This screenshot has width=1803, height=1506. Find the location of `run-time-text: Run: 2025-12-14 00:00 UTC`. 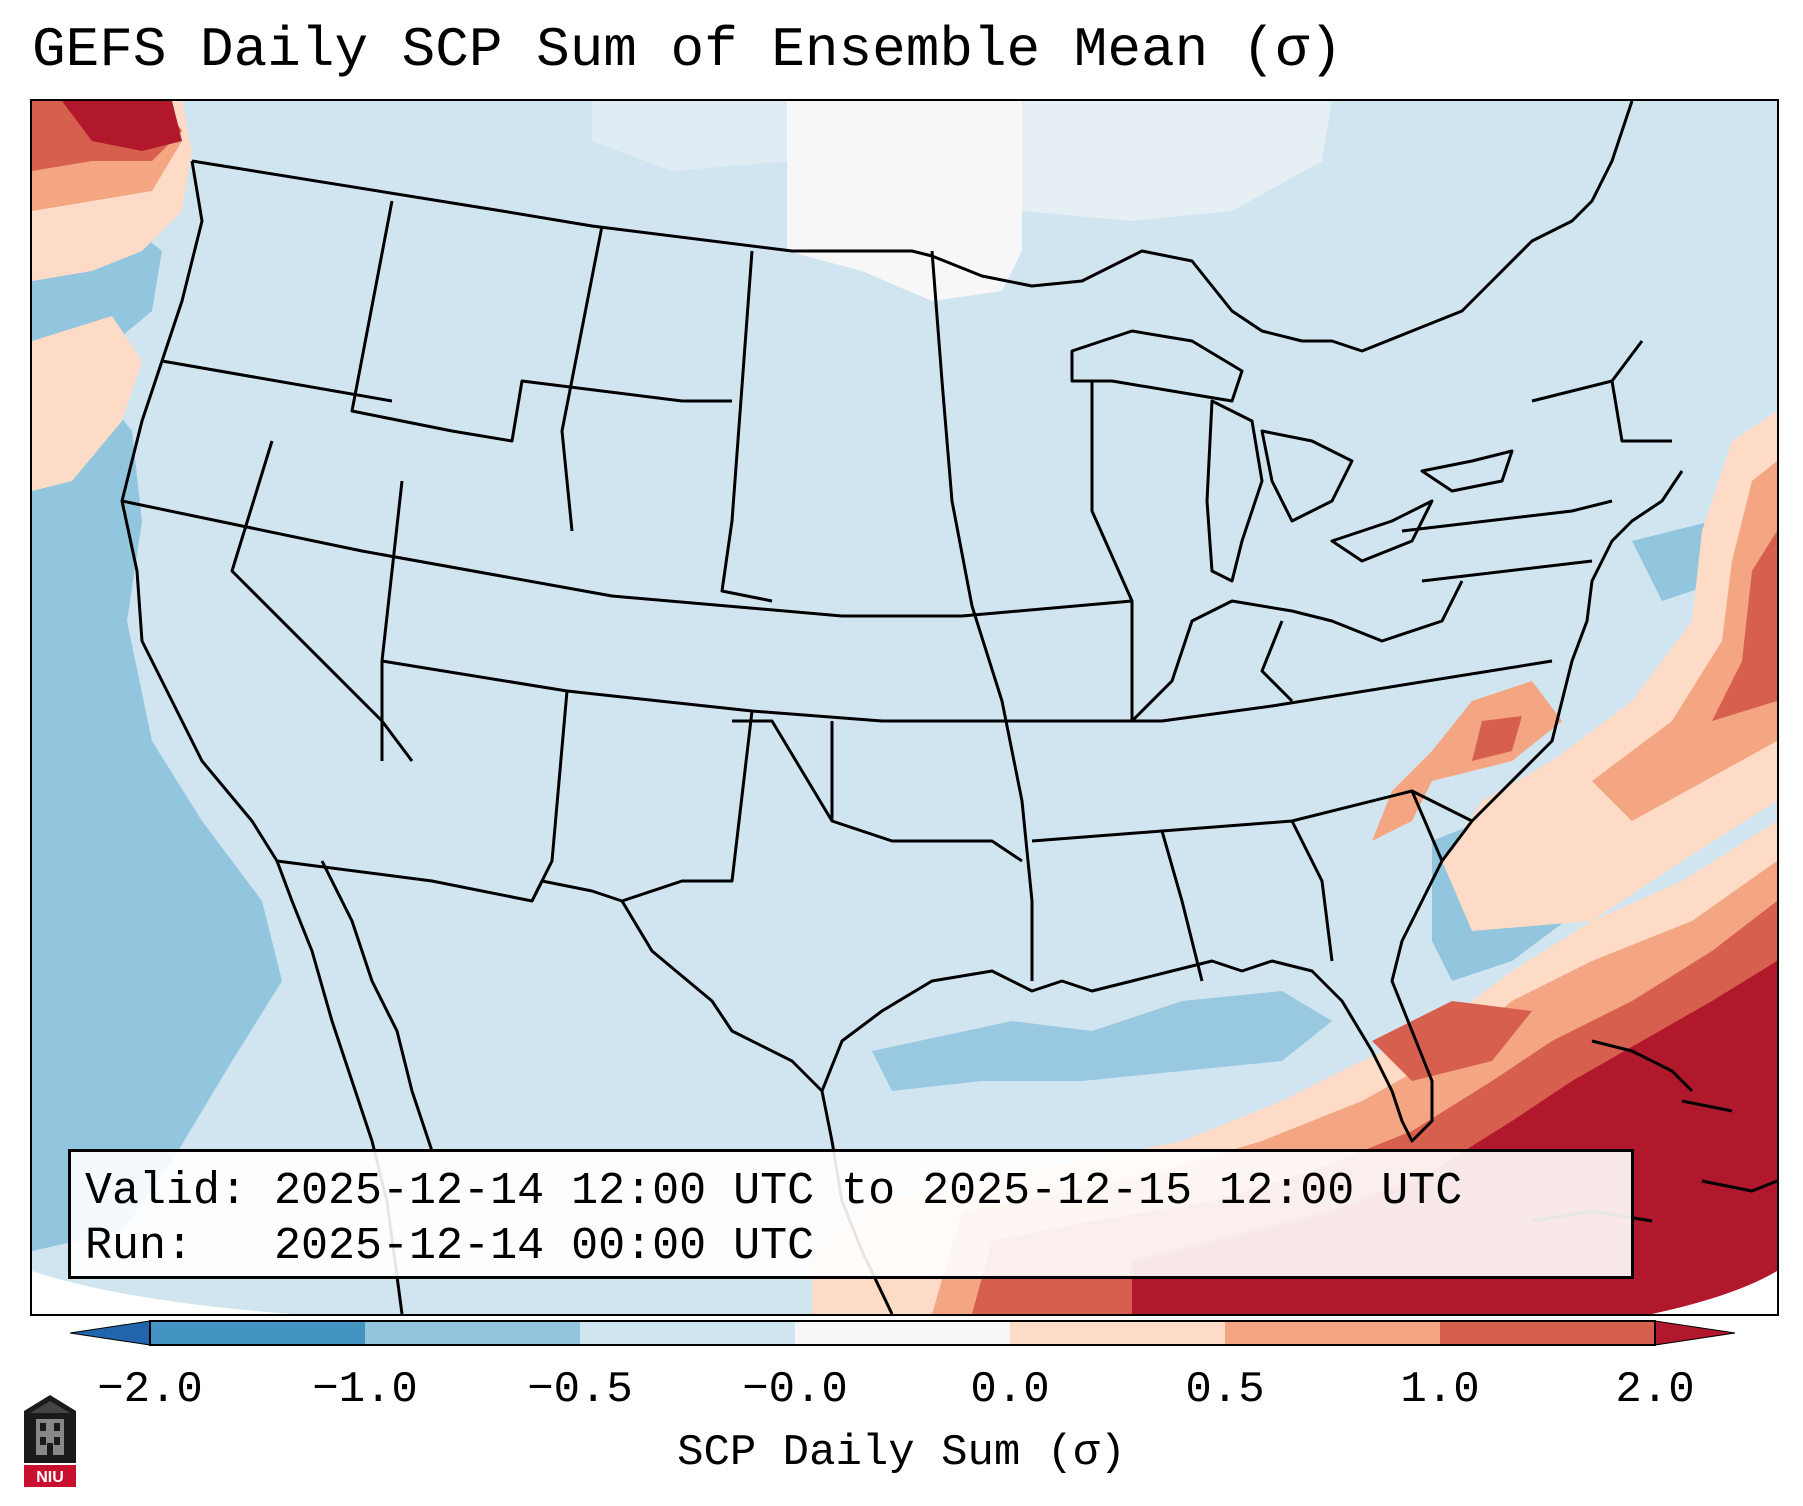

run-time-text: Run: 2025-12-14 00:00 UTC is located at coordinates (450, 1246).